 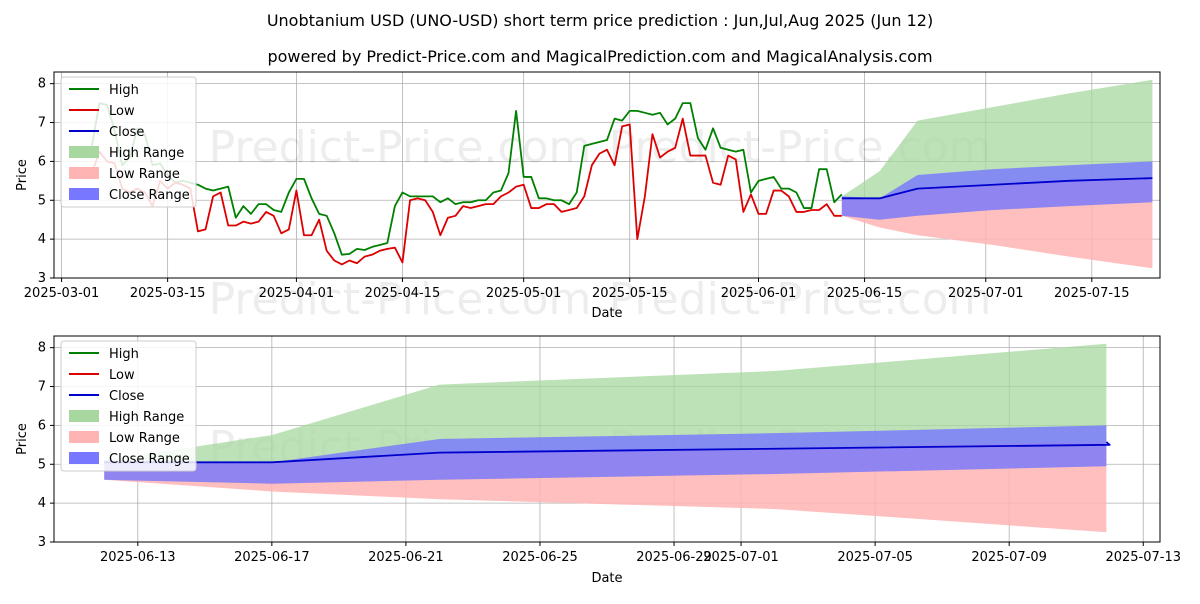 What do you see at coordinates (524, 293) in the screenshot?
I see `x-tick-label: 2025-05-01` at bounding box center [524, 293].